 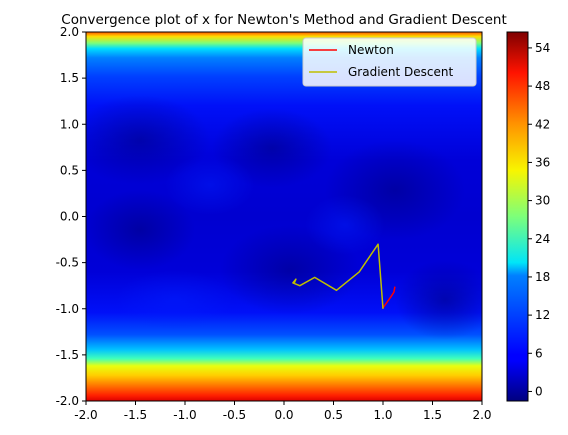 I want to click on colorbar-tick-label: 6, so click(x=539, y=353).